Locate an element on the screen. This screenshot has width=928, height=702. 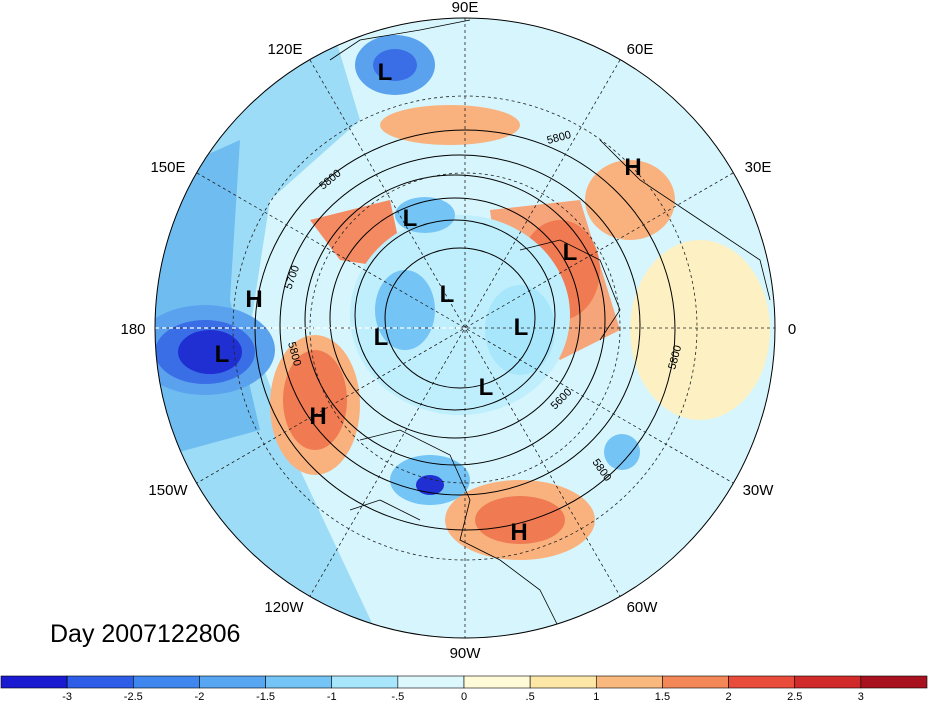
colorbar-tick-label: 1.5 is located at coordinates (662, 696).